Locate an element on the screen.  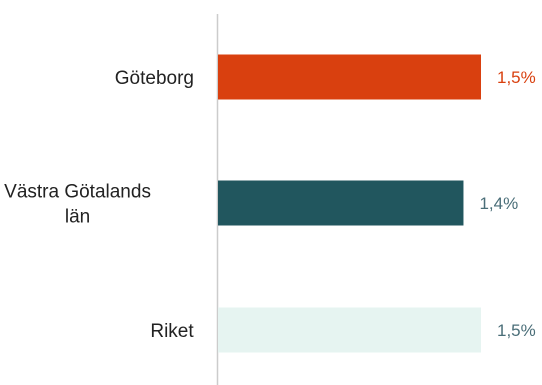
value-label-0: 1,5% is located at coordinates (516, 77).